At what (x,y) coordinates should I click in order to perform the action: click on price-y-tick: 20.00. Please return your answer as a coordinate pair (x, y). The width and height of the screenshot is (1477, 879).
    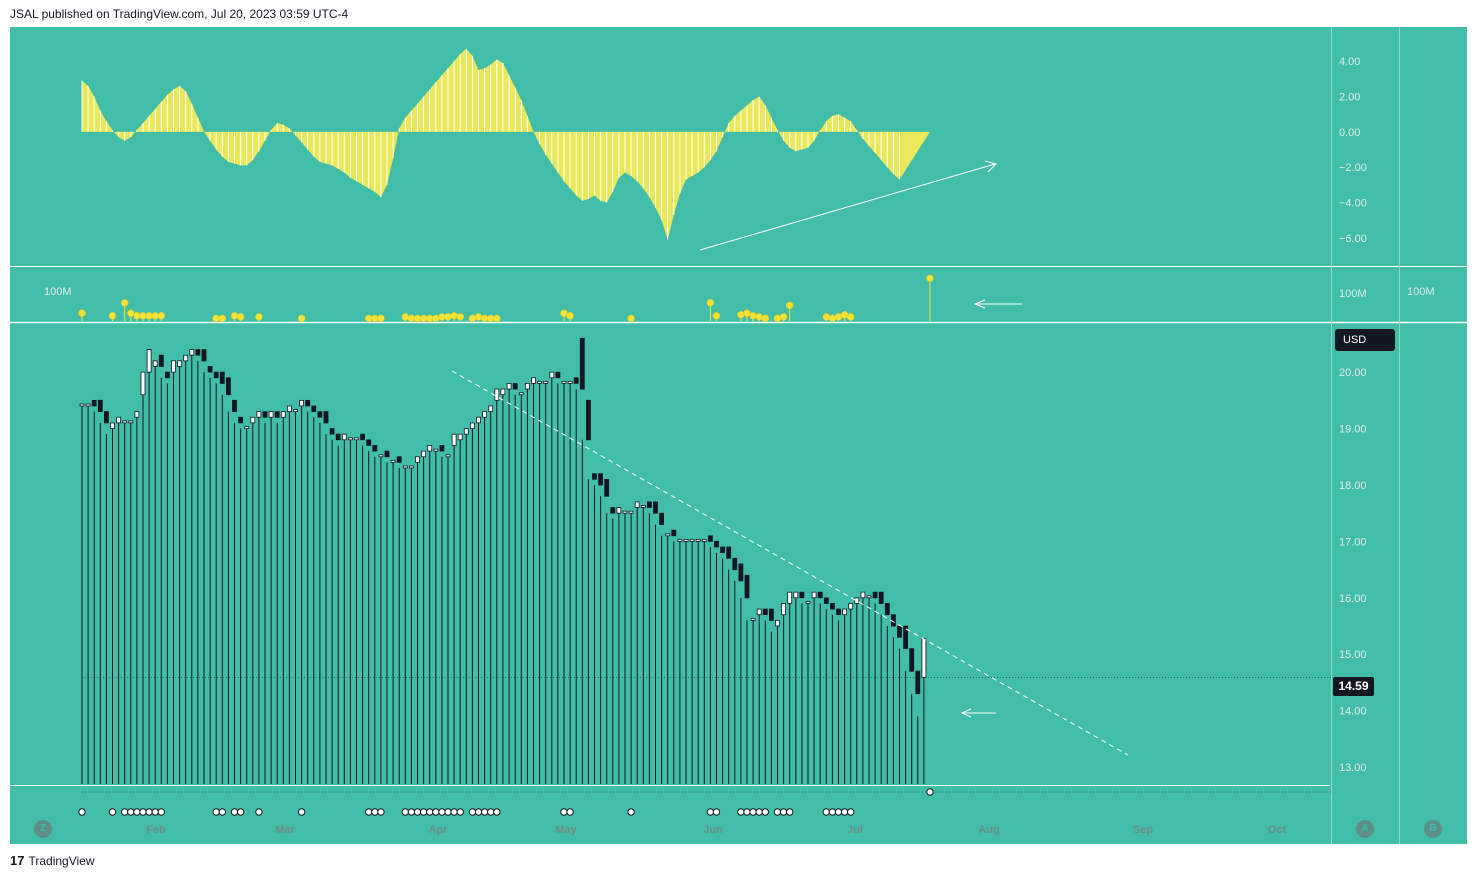
    Looking at the image, I should click on (1353, 373).